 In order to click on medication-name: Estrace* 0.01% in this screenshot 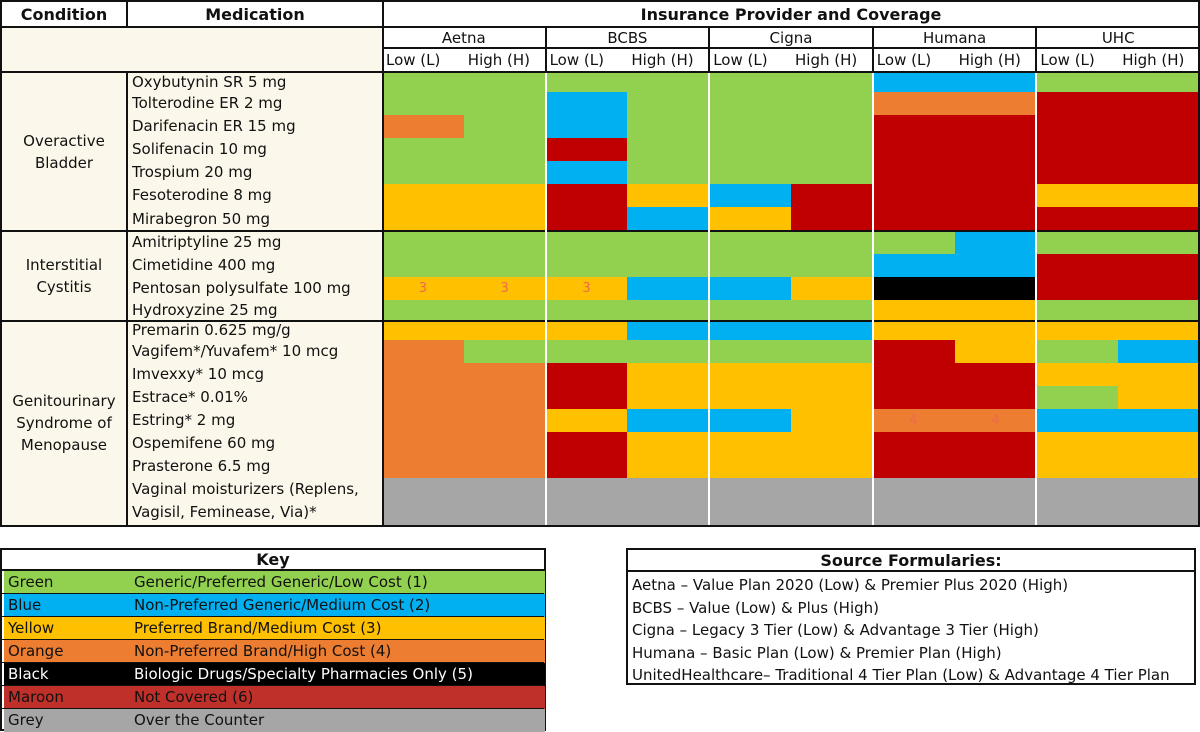, I will do `click(190, 397)`.